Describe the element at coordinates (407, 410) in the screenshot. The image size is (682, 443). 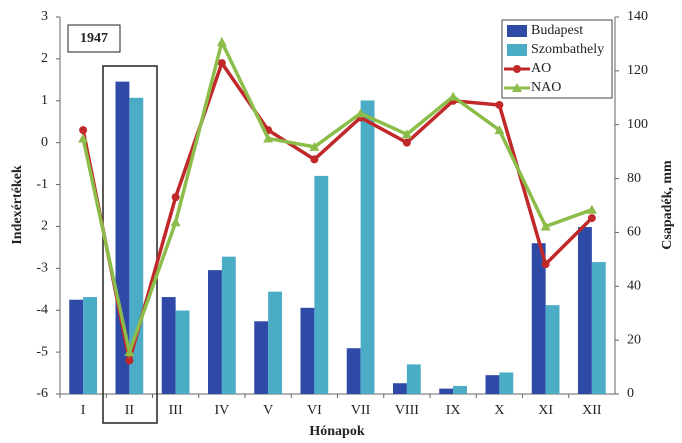
I see `x-tick-label: VIII` at that location.